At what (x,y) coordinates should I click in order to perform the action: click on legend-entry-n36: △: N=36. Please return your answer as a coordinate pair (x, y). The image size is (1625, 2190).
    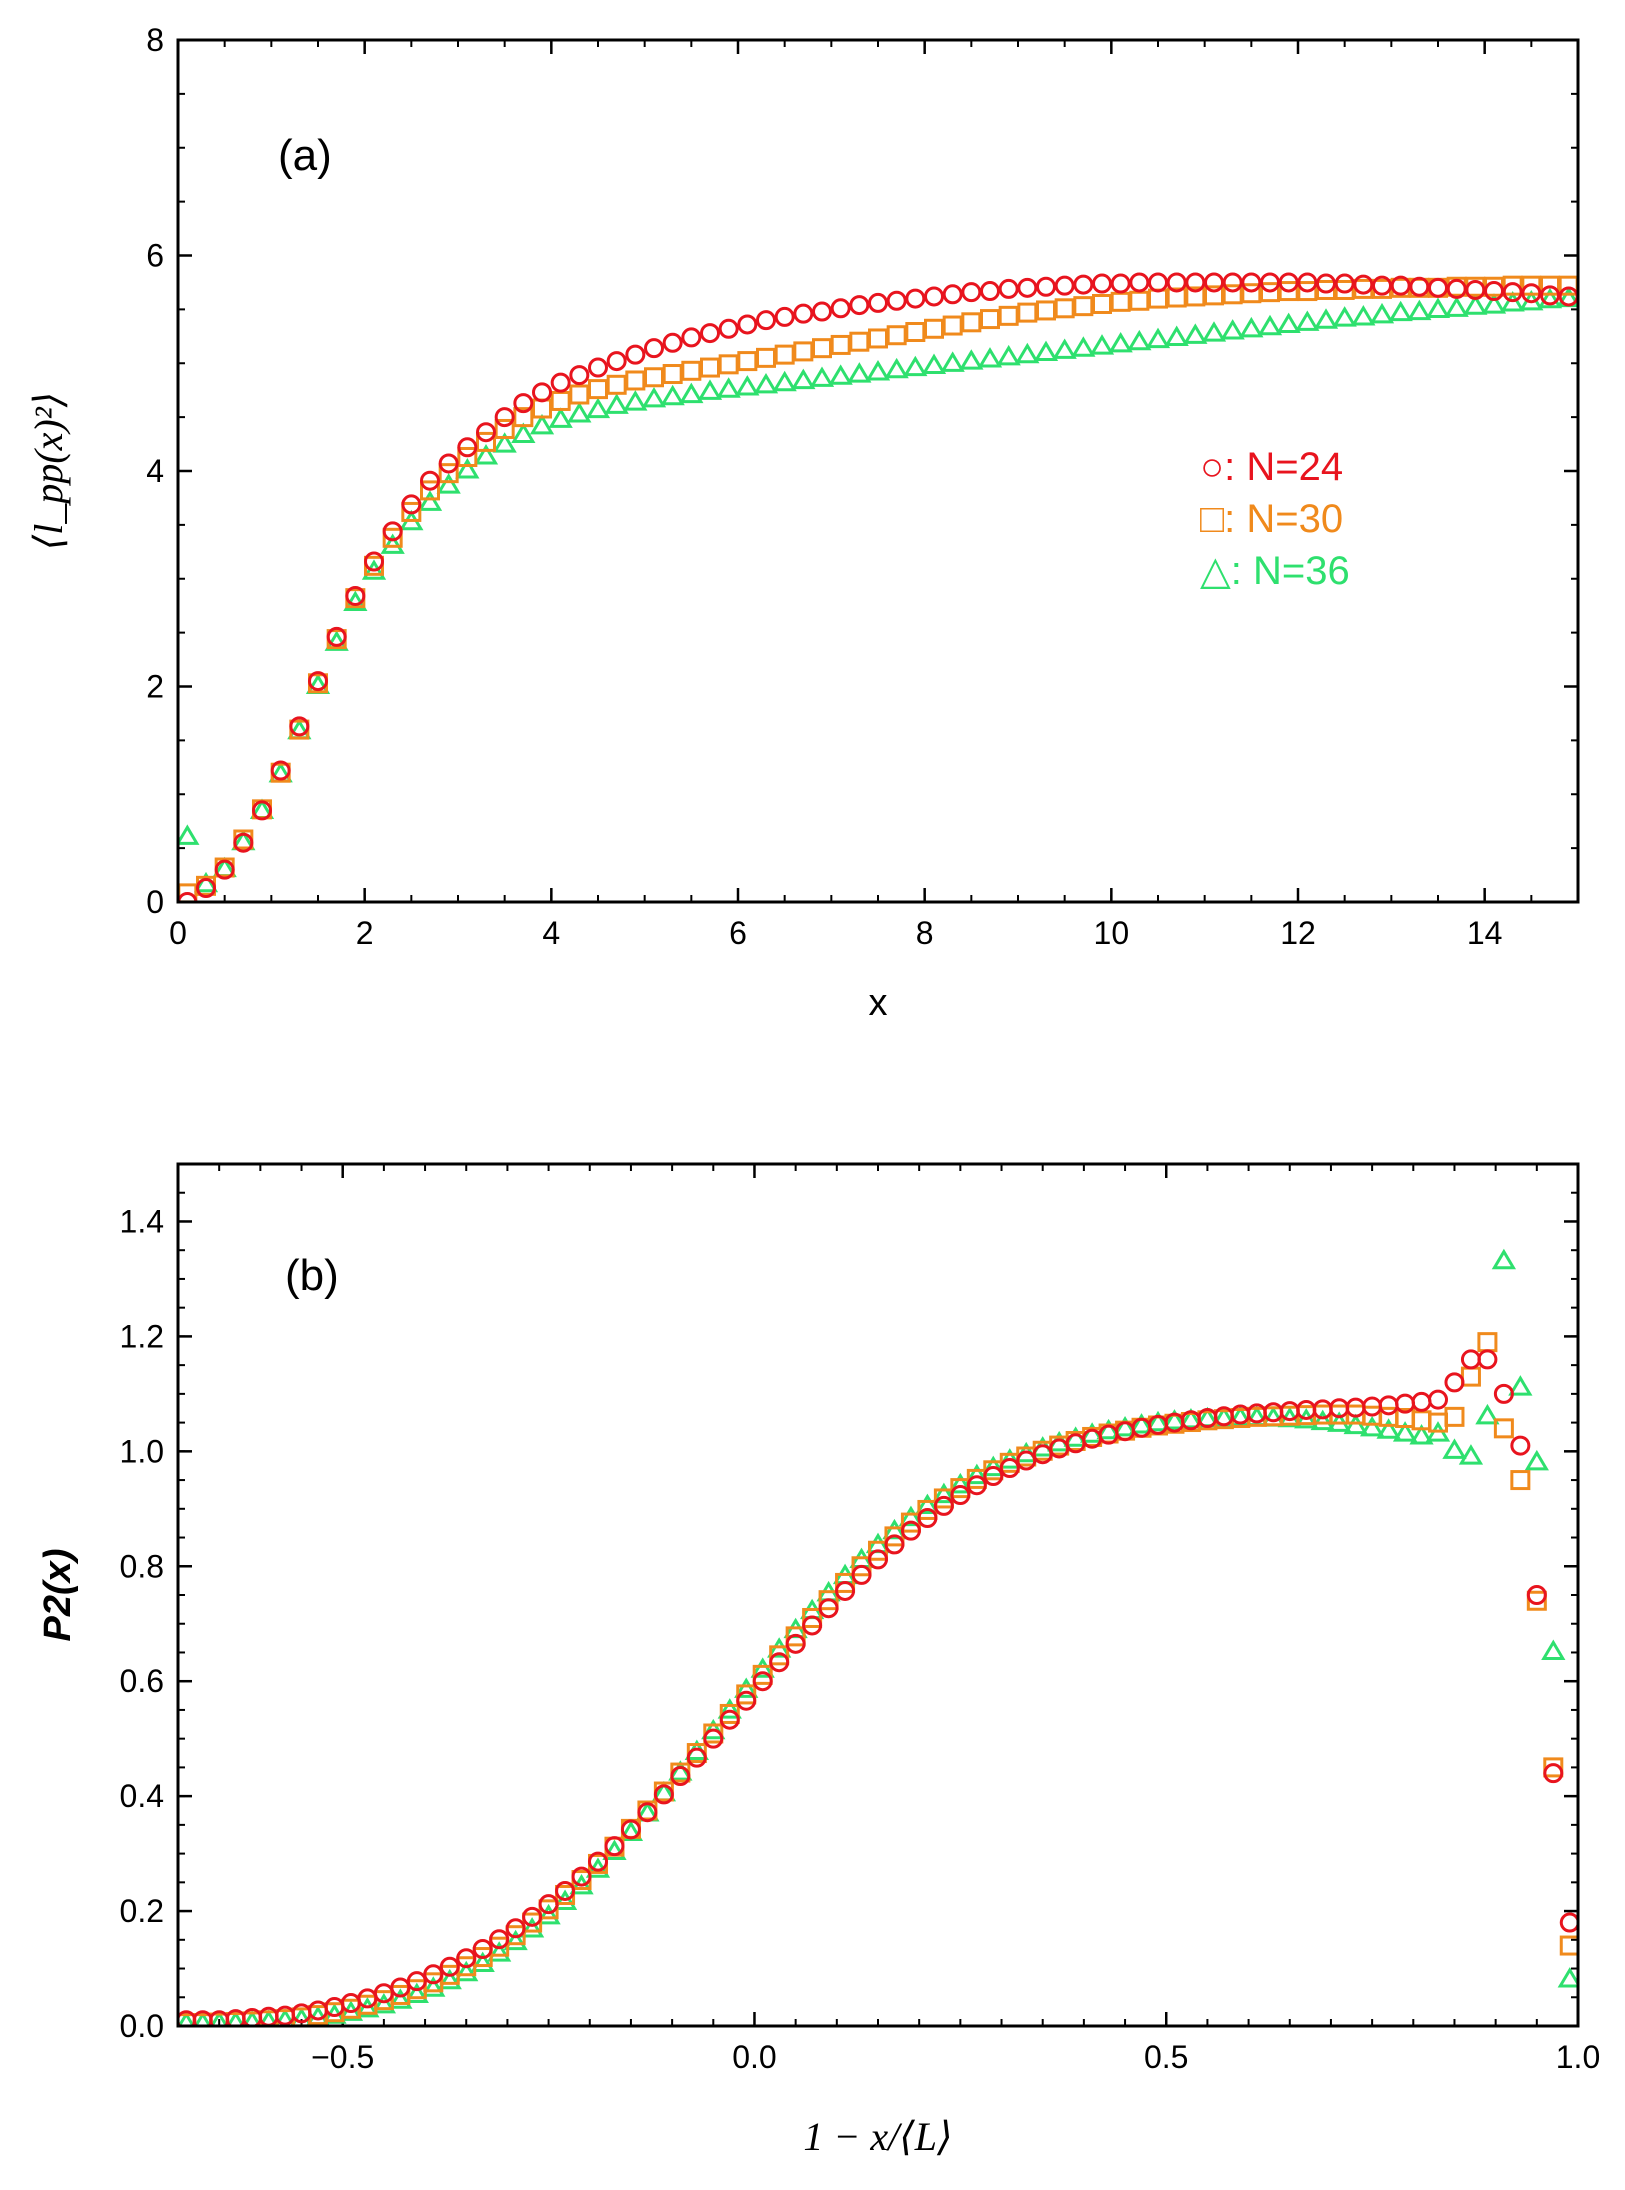
    Looking at the image, I should click on (1275, 571).